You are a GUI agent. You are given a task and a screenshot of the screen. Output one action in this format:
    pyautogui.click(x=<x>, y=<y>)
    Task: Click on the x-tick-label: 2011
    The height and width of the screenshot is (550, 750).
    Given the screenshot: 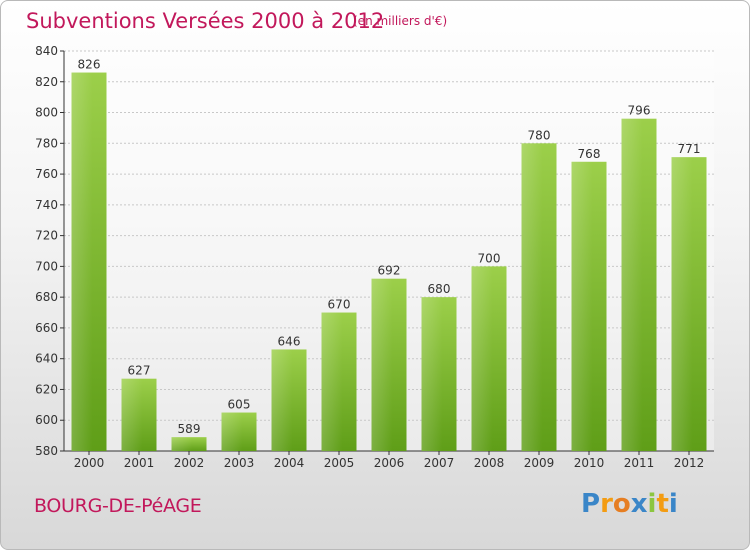 What is the action you would take?
    pyautogui.click(x=639, y=463)
    